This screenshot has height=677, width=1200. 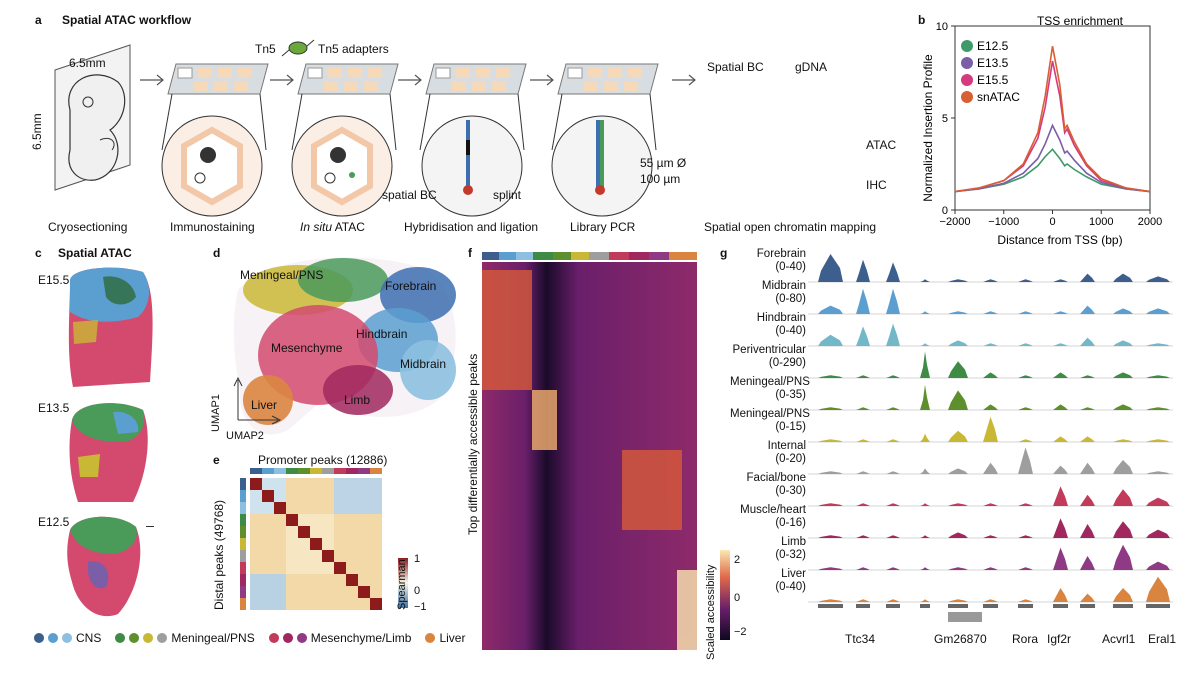 What do you see at coordinates (811, 67) in the screenshot?
I see `gdna-label: gDNA` at bounding box center [811, 67].